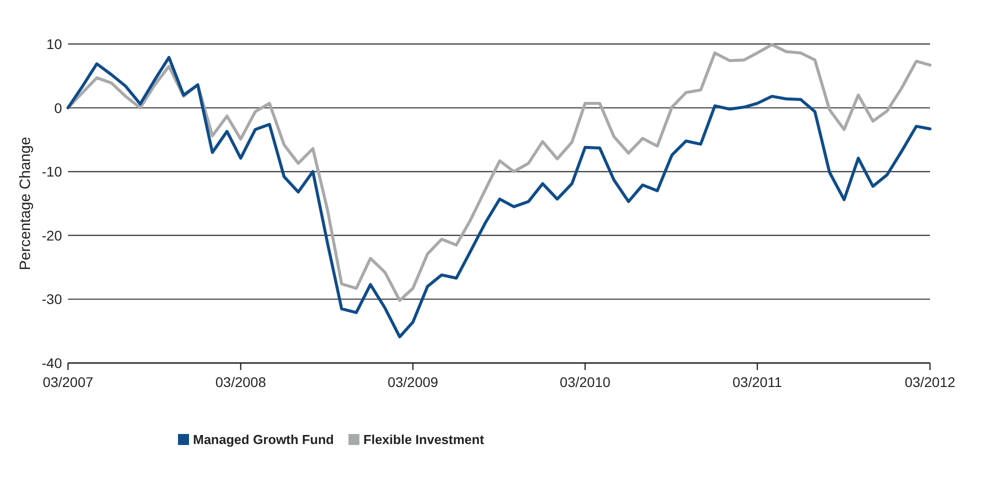 The image size is (988, 485). Describe the element at coordinates (757, 382) in the screenshot. I see `x-tick-label: 03/2011` at that location.